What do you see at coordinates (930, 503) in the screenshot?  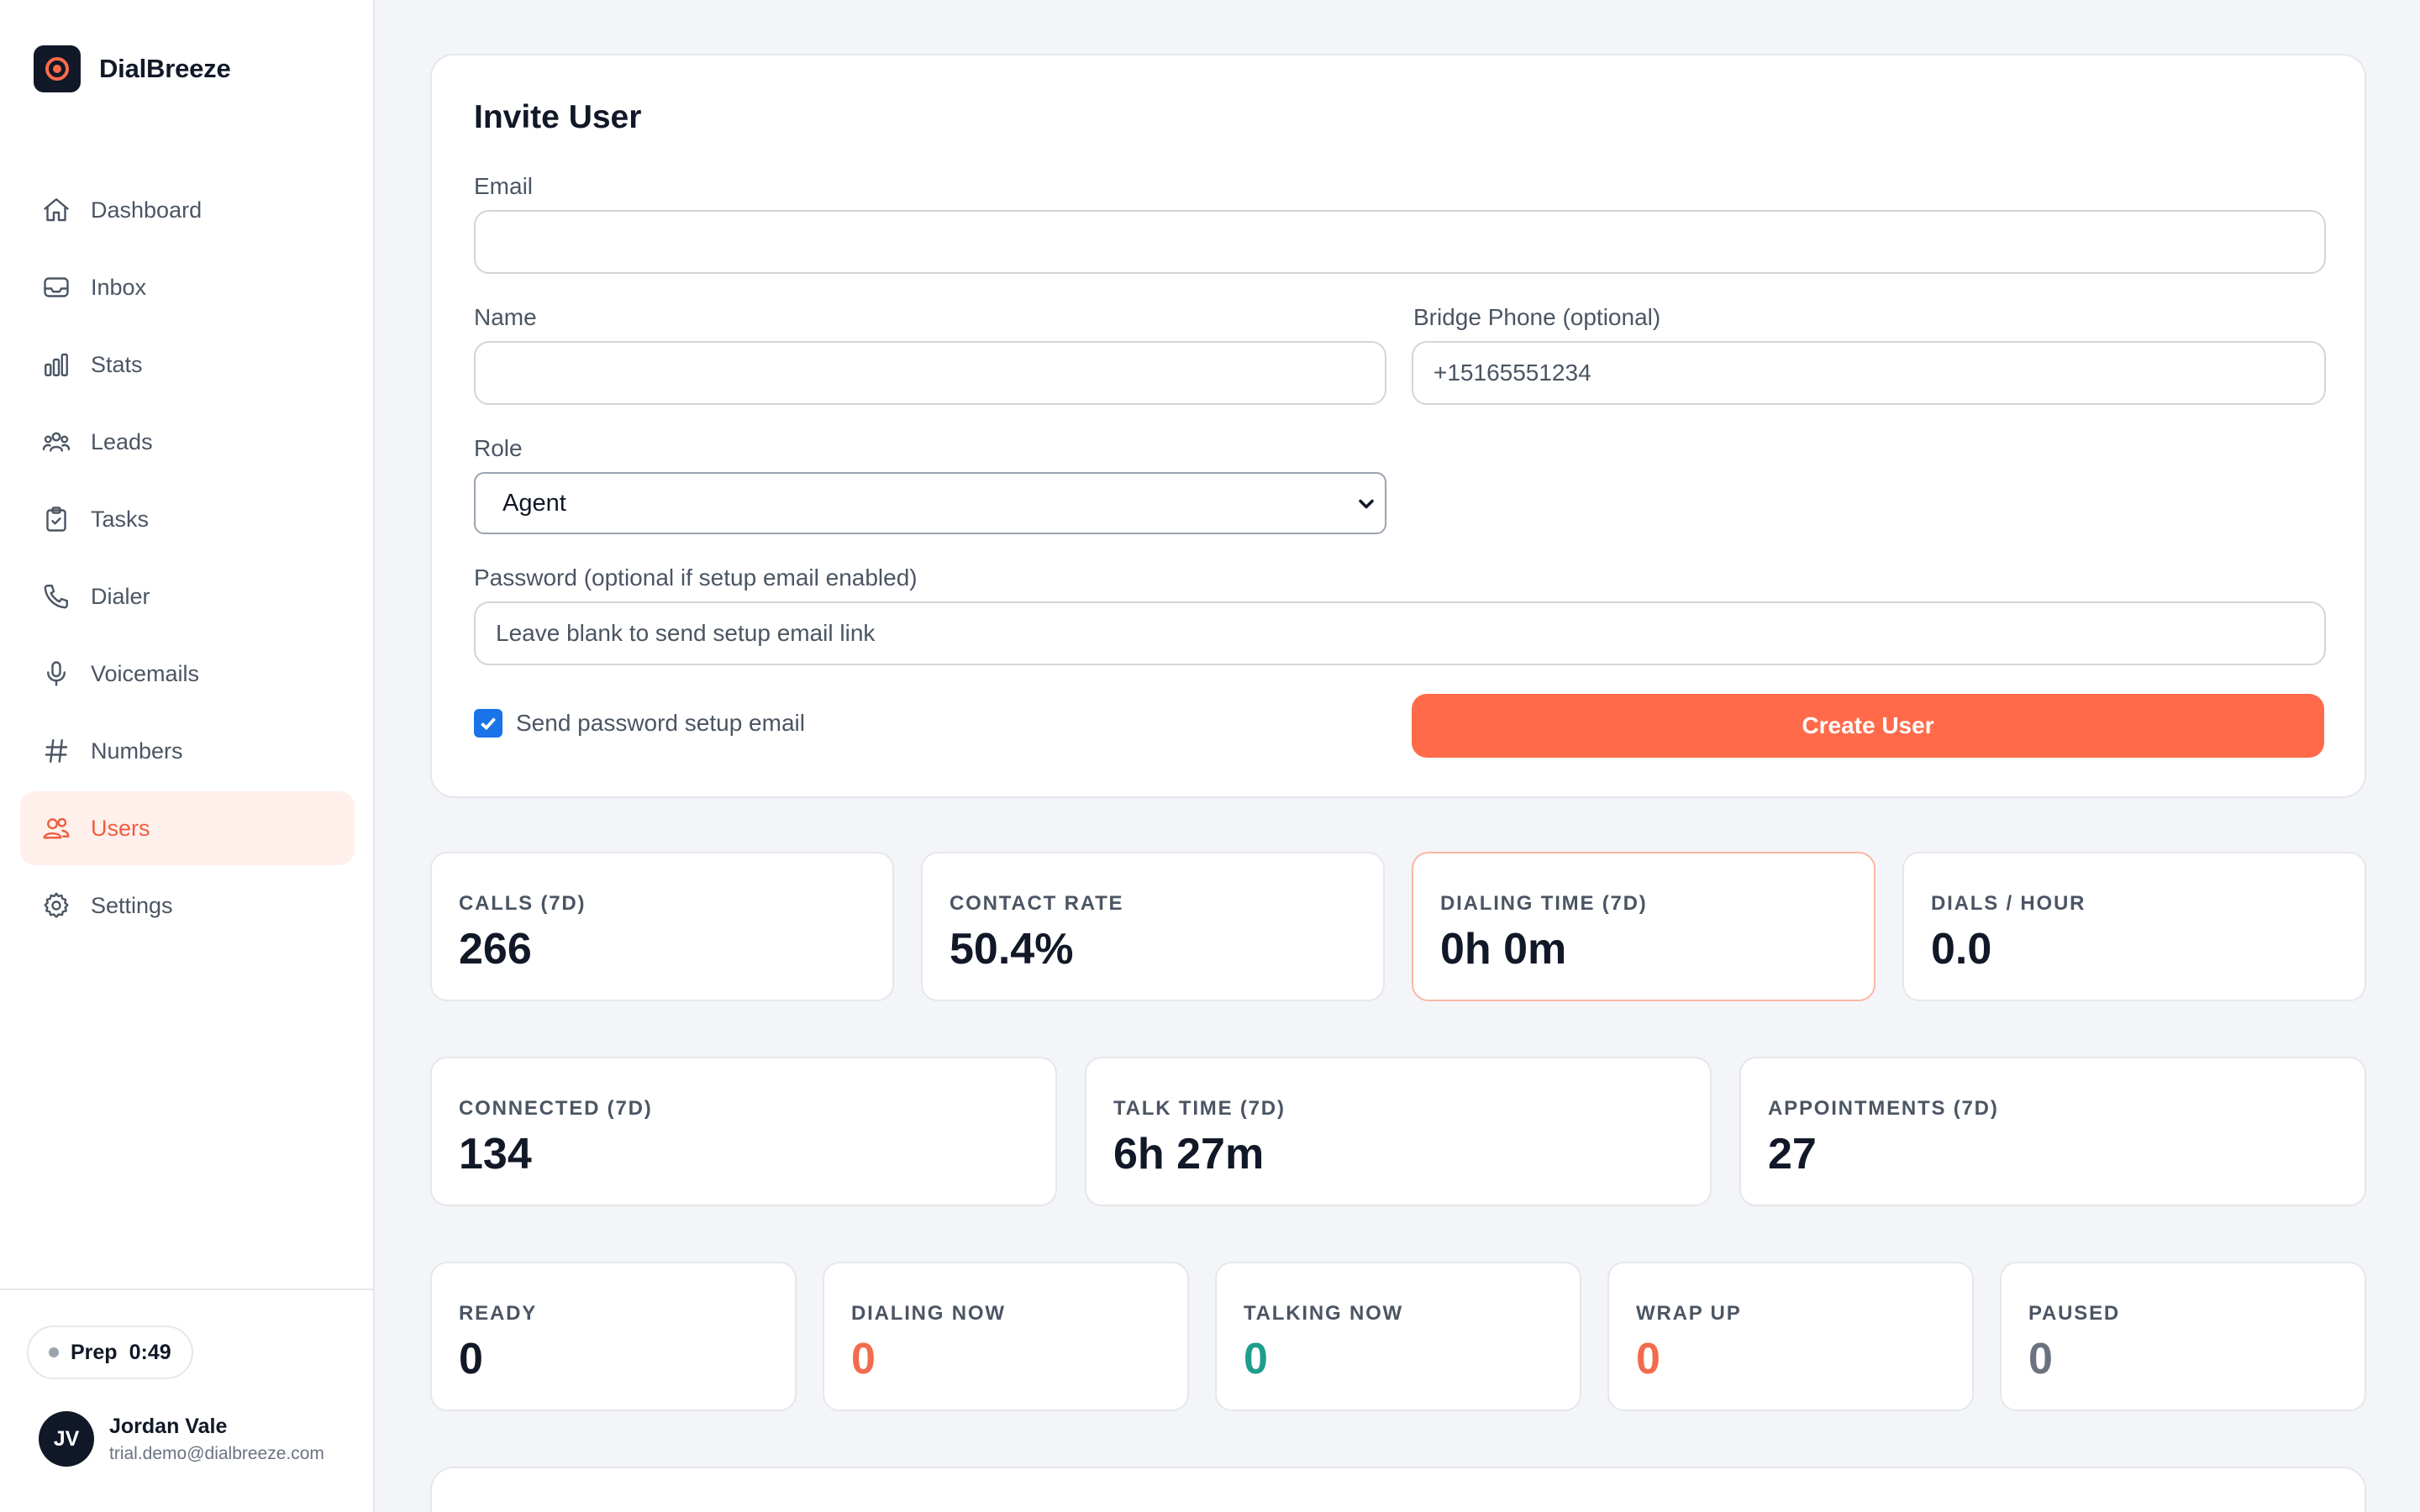 I see `role-select: Agent` at bounding box center [930, 503].